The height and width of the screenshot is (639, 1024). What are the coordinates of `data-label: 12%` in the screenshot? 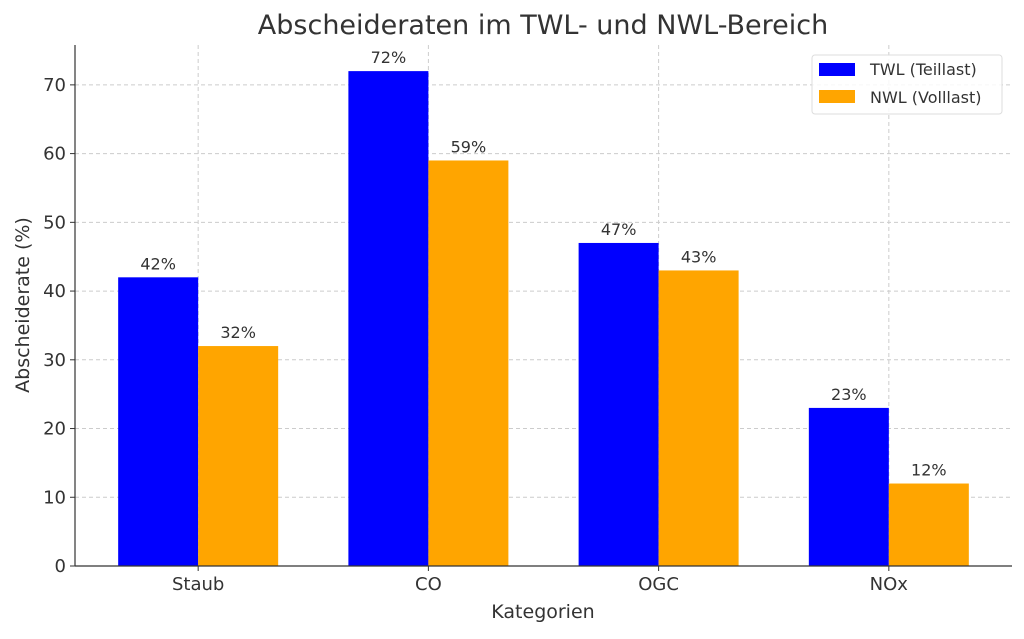 It's located at (929, 470).